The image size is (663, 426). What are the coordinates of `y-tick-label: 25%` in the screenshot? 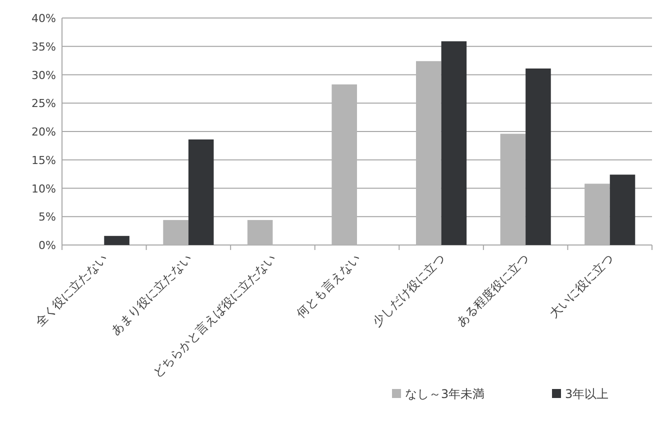 It's located at (44, 103).